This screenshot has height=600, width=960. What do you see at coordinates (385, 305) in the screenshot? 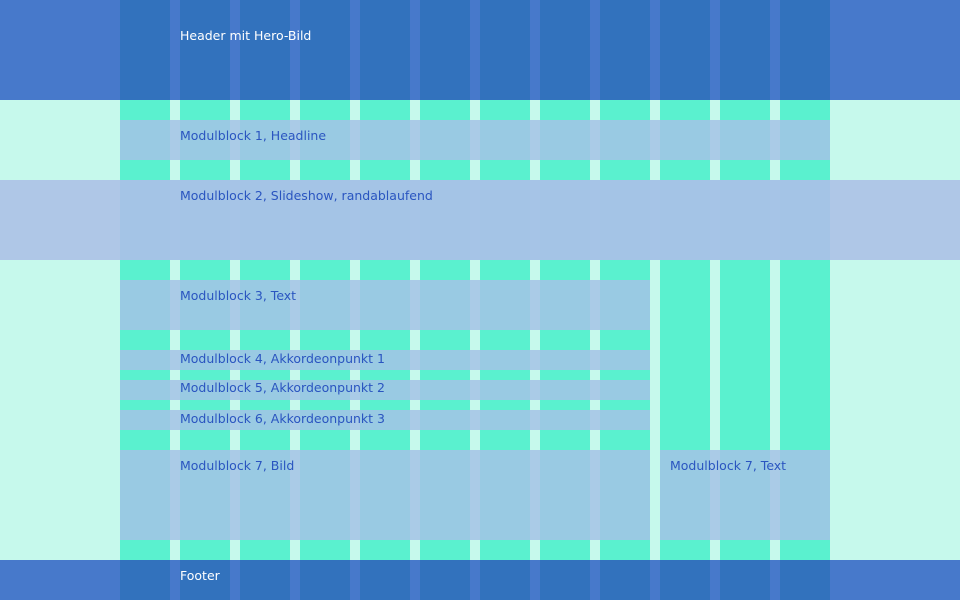
I see `module-block-3: Modulblock 3, Text` at bounding box center [385, 305].